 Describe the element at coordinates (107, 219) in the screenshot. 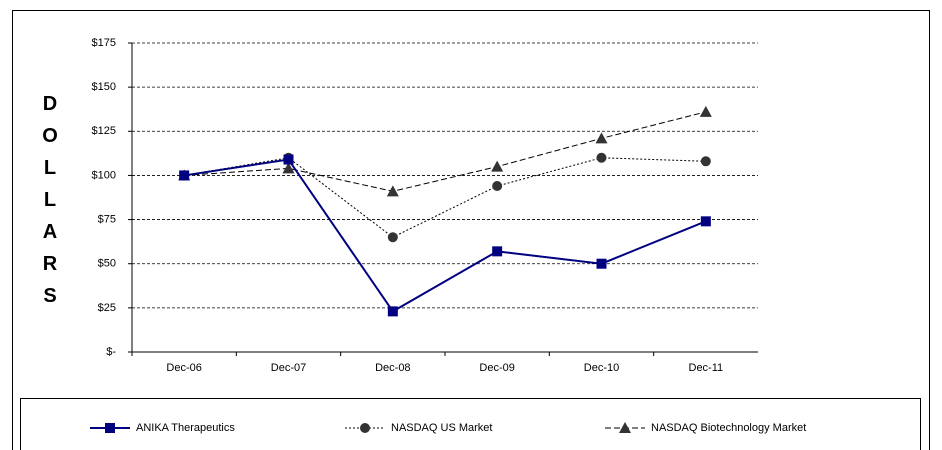

I see `y-tick-label: $75` at that location.